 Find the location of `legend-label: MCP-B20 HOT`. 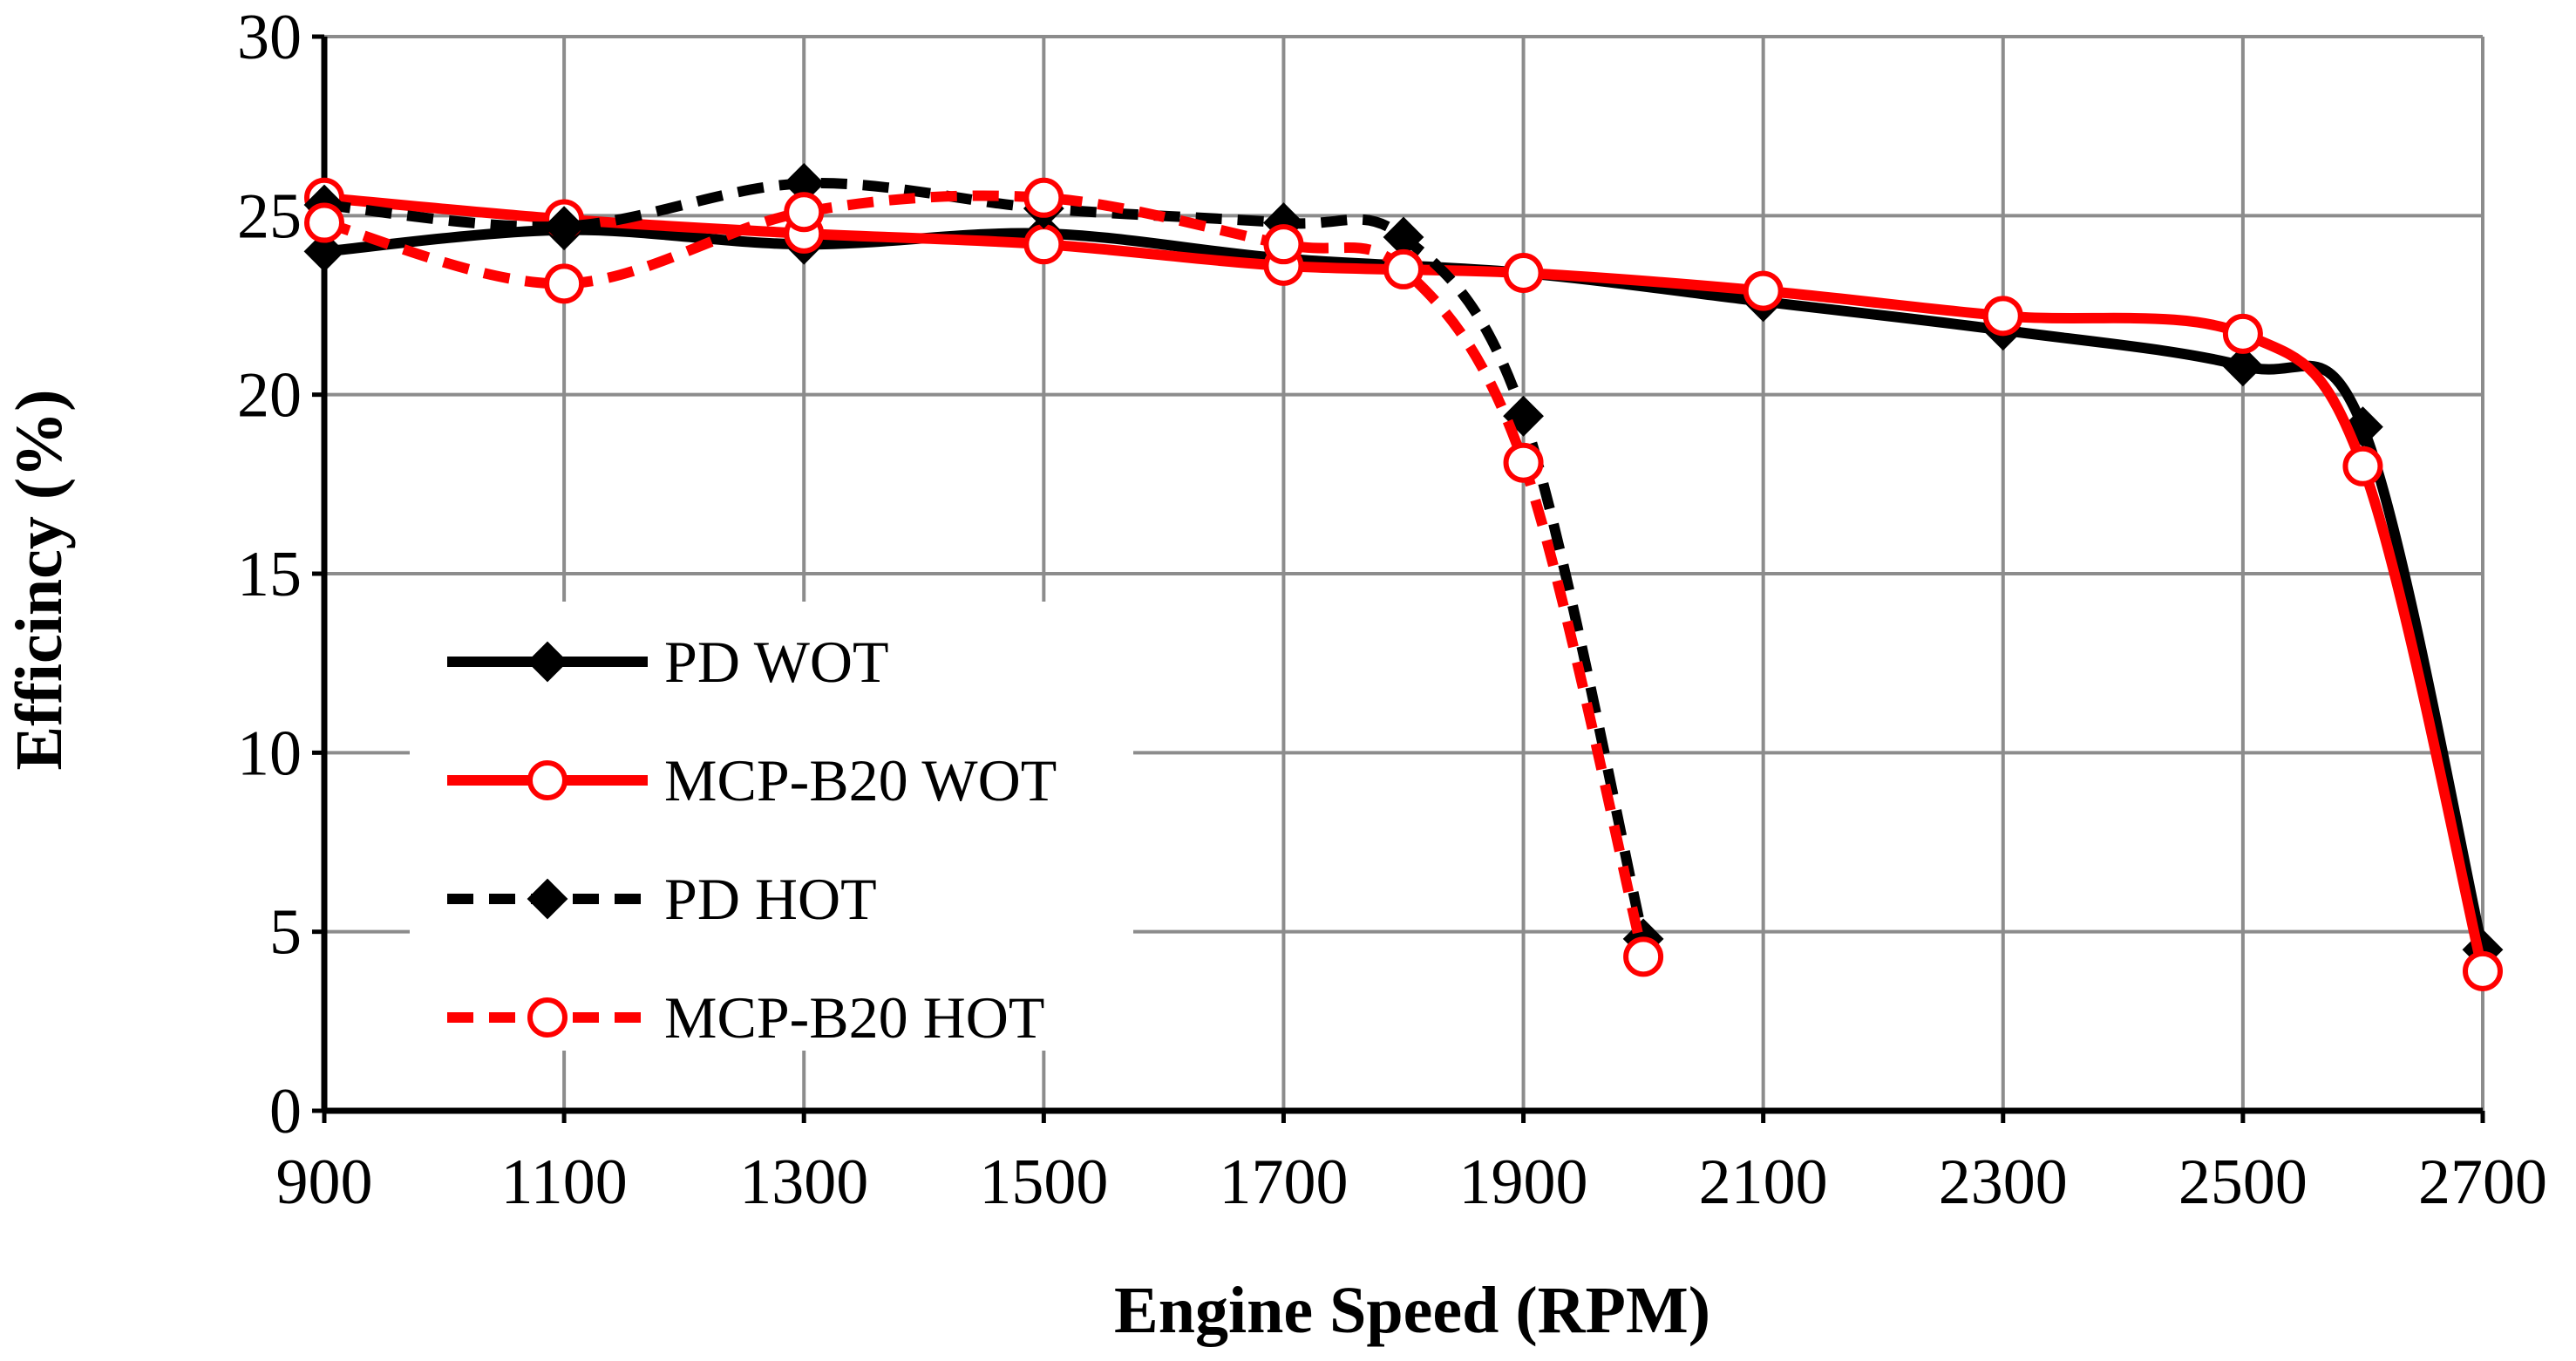

legend-label: MCP-B20 HOT is located at coordinates (854, 1017).